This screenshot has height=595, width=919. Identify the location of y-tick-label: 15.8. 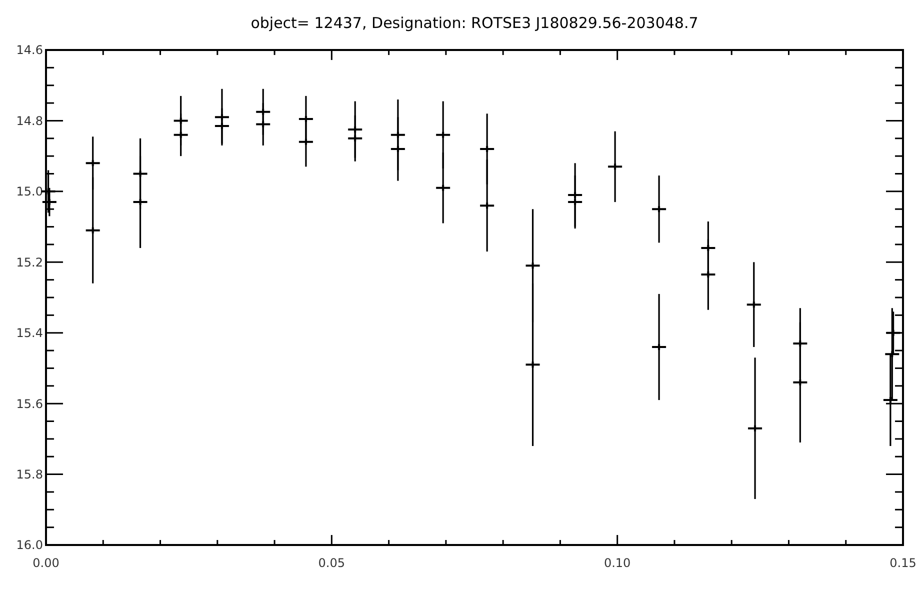
(29, 474).